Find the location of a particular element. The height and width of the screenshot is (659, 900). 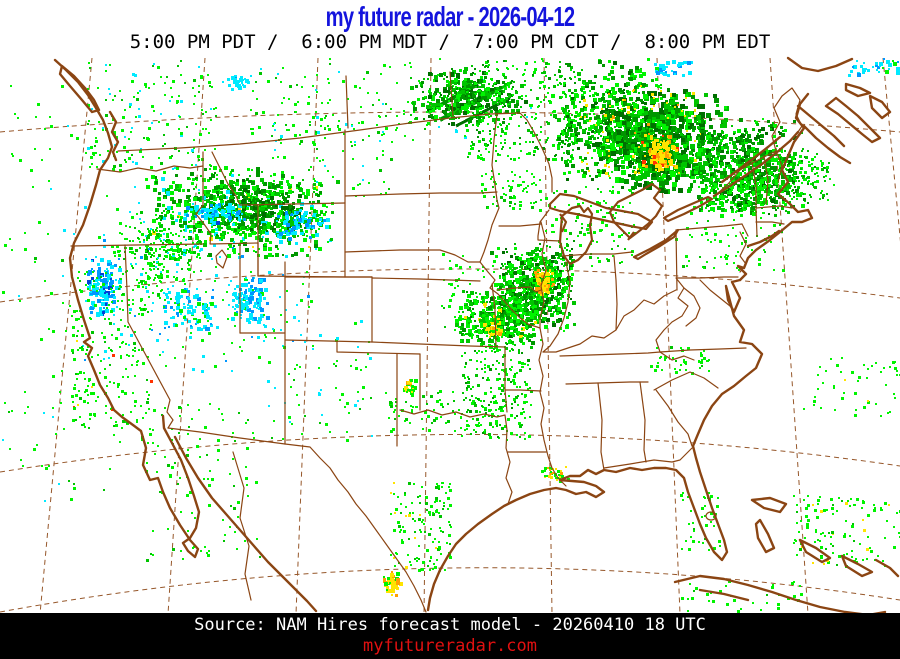

gulf-of-st-lawrence is located at coordinates (820, 64).